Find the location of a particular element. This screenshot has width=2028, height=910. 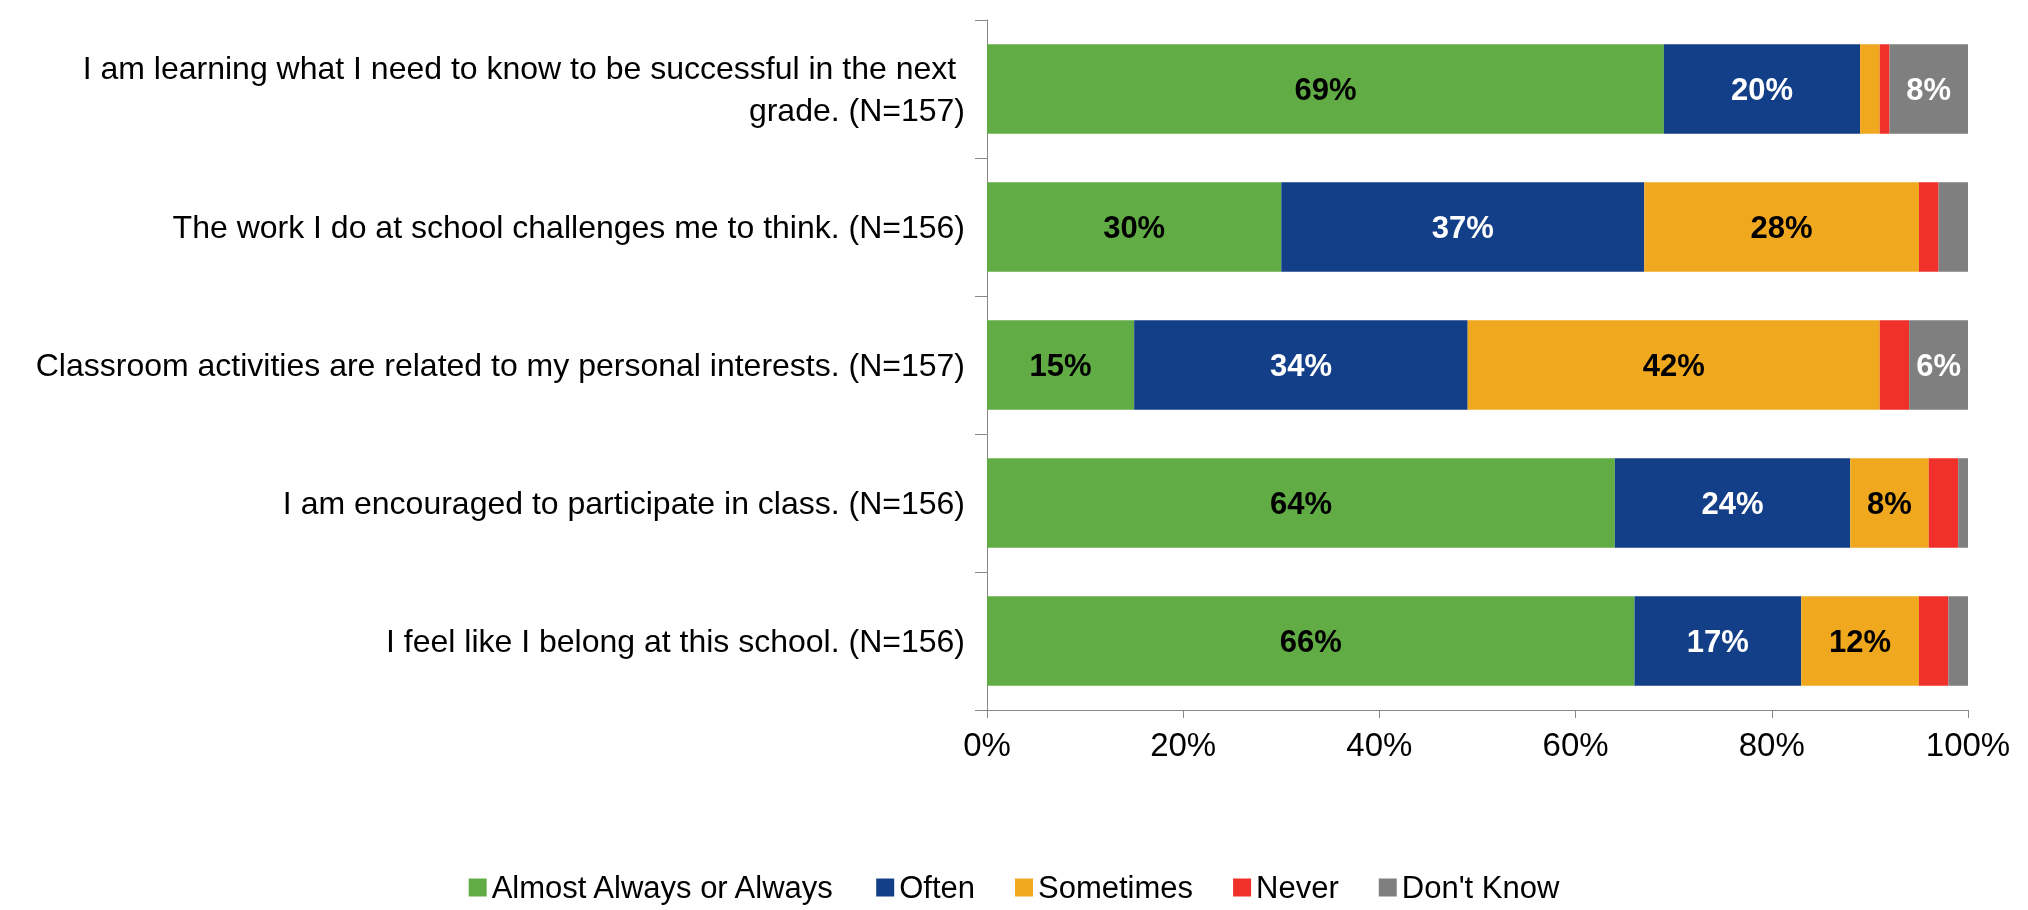

data-label: 20% is located at coordinates (1762, 89).